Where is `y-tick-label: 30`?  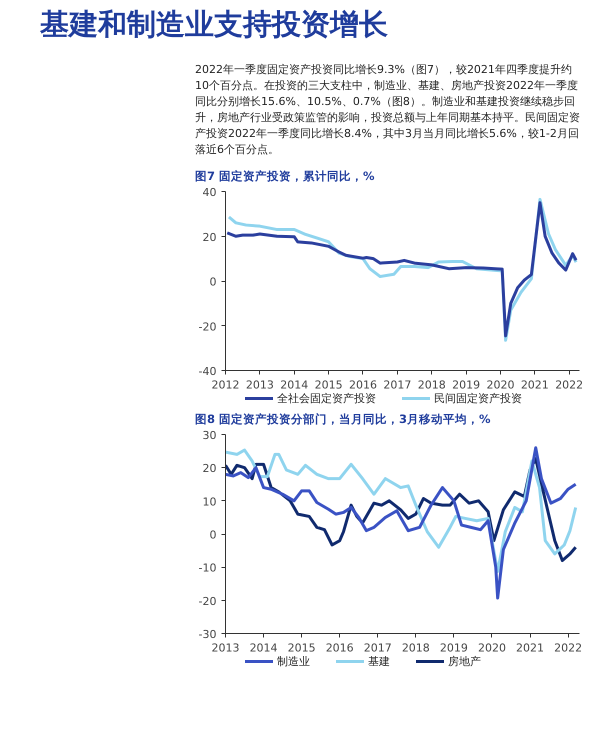 y-tick-label: 30 is located at coordinates (209, 435).